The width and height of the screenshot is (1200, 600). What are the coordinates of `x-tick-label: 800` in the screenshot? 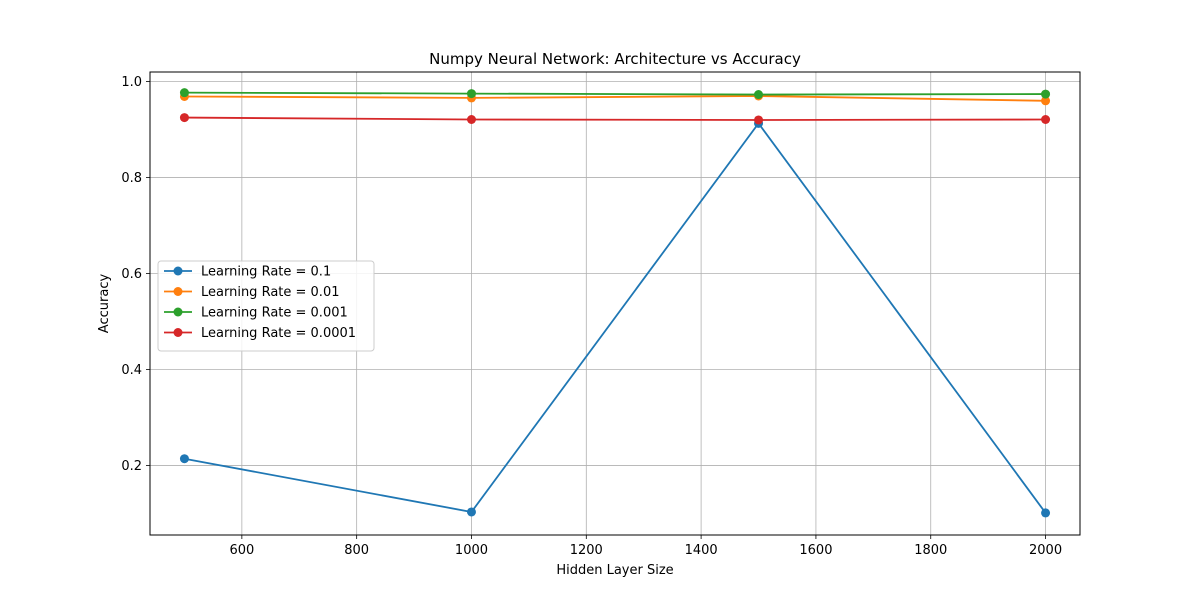 It's located at (356, 550).